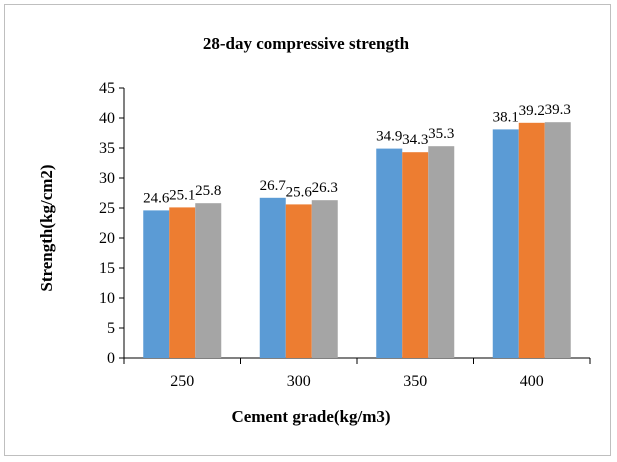 Image resolution: width=617 pixels, height=462 pixels. What do you see at coordinates (532, 381) in the screenshot?
I see `x-tick-label: 400` at bounding box center [532, 381].